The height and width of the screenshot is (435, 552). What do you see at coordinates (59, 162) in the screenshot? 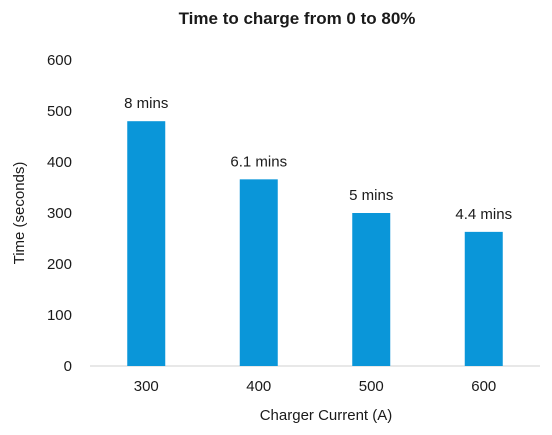
I see `y-tick-label: 400` at bounding box center [59, 162].